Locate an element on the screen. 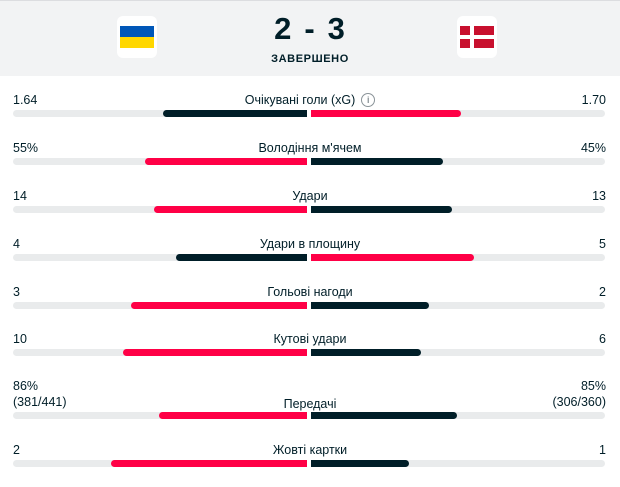 Image resolution: width=620 pixels, height=487 pixels. home-stat-value: 4 is located at coordinates (16, 244).